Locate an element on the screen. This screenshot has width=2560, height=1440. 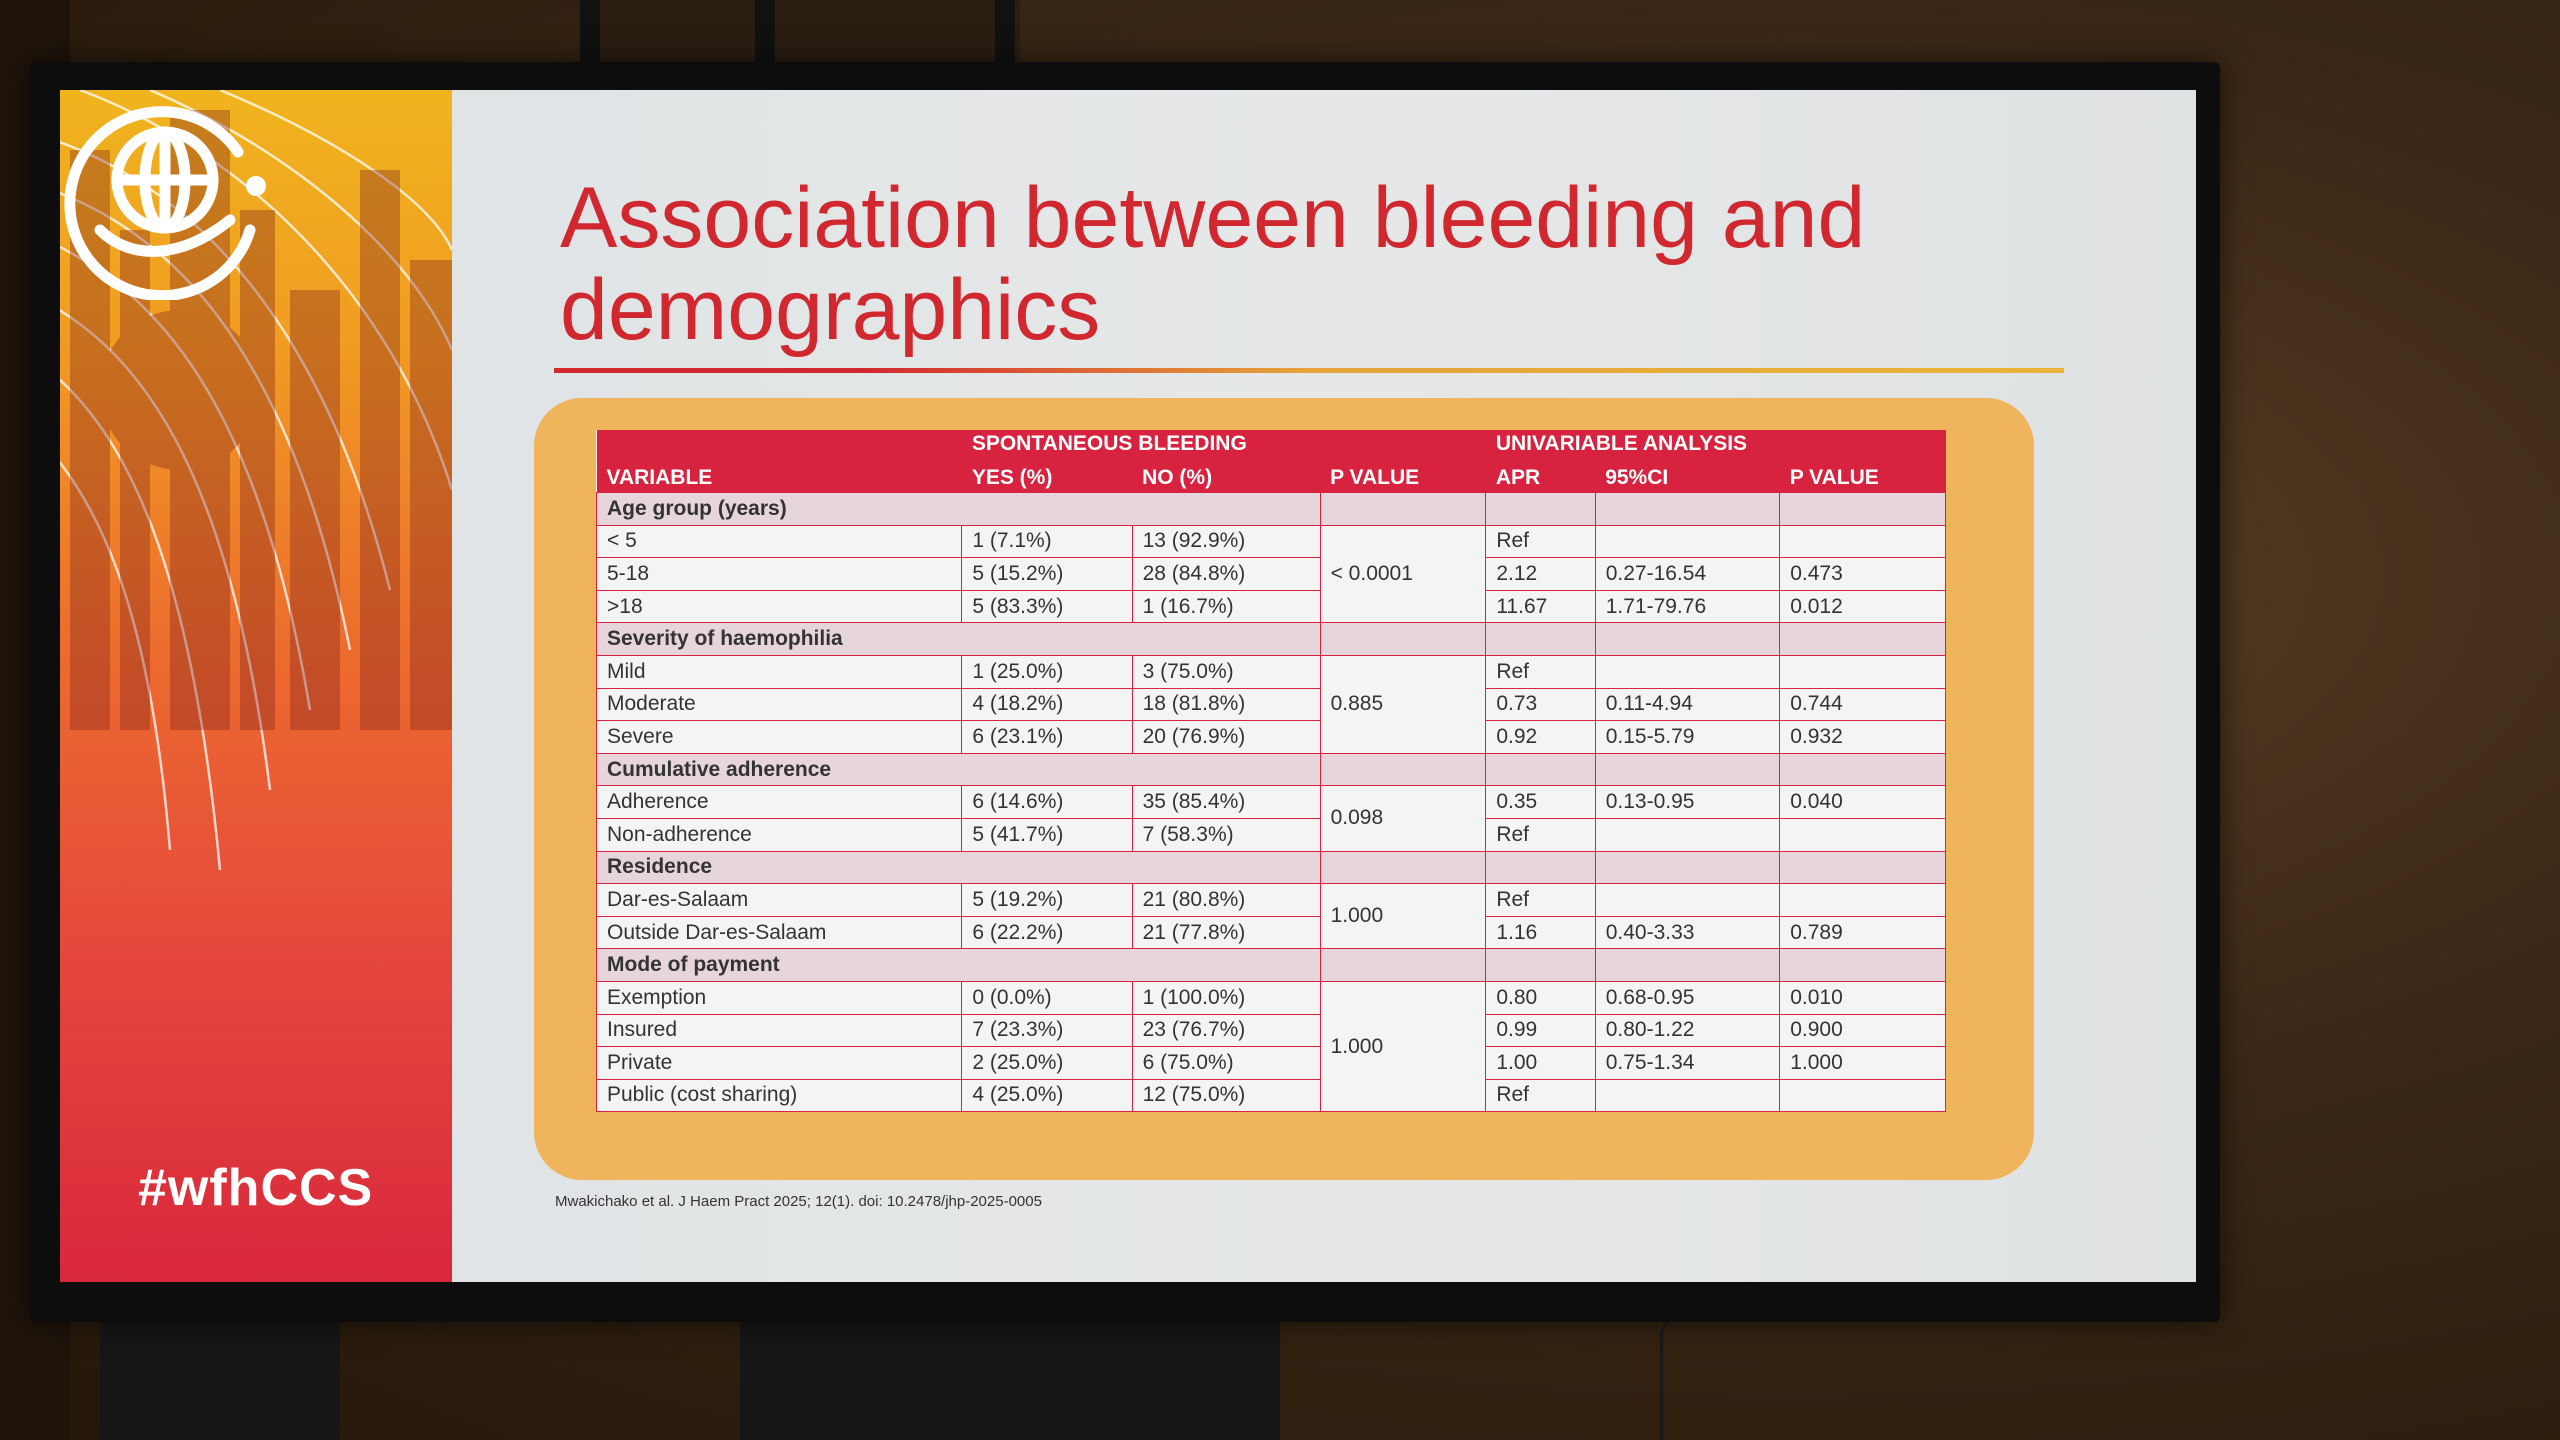
group-header-row: Age group (years) is located at coordinates (1271, 509).